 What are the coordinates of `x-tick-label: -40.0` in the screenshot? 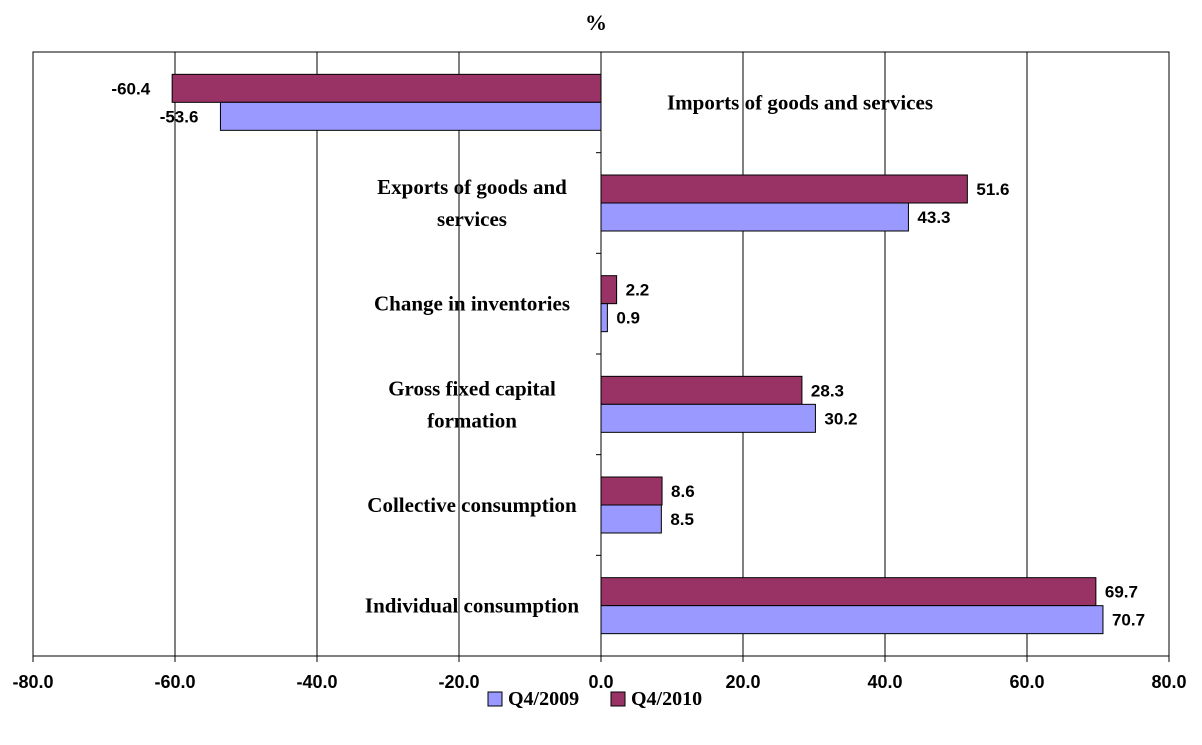 It's located at (316, 682).